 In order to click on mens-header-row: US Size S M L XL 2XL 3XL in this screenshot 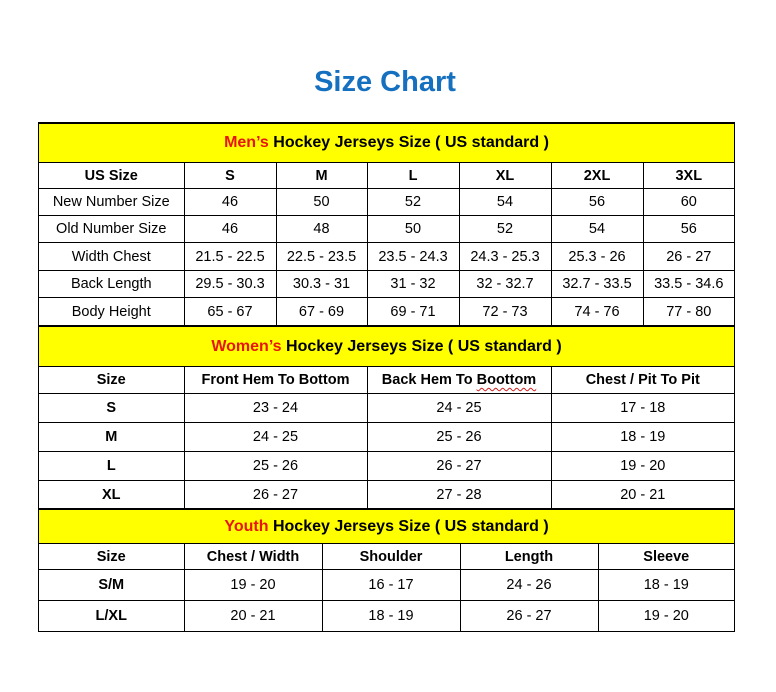, I will do `click(387, 175)`.